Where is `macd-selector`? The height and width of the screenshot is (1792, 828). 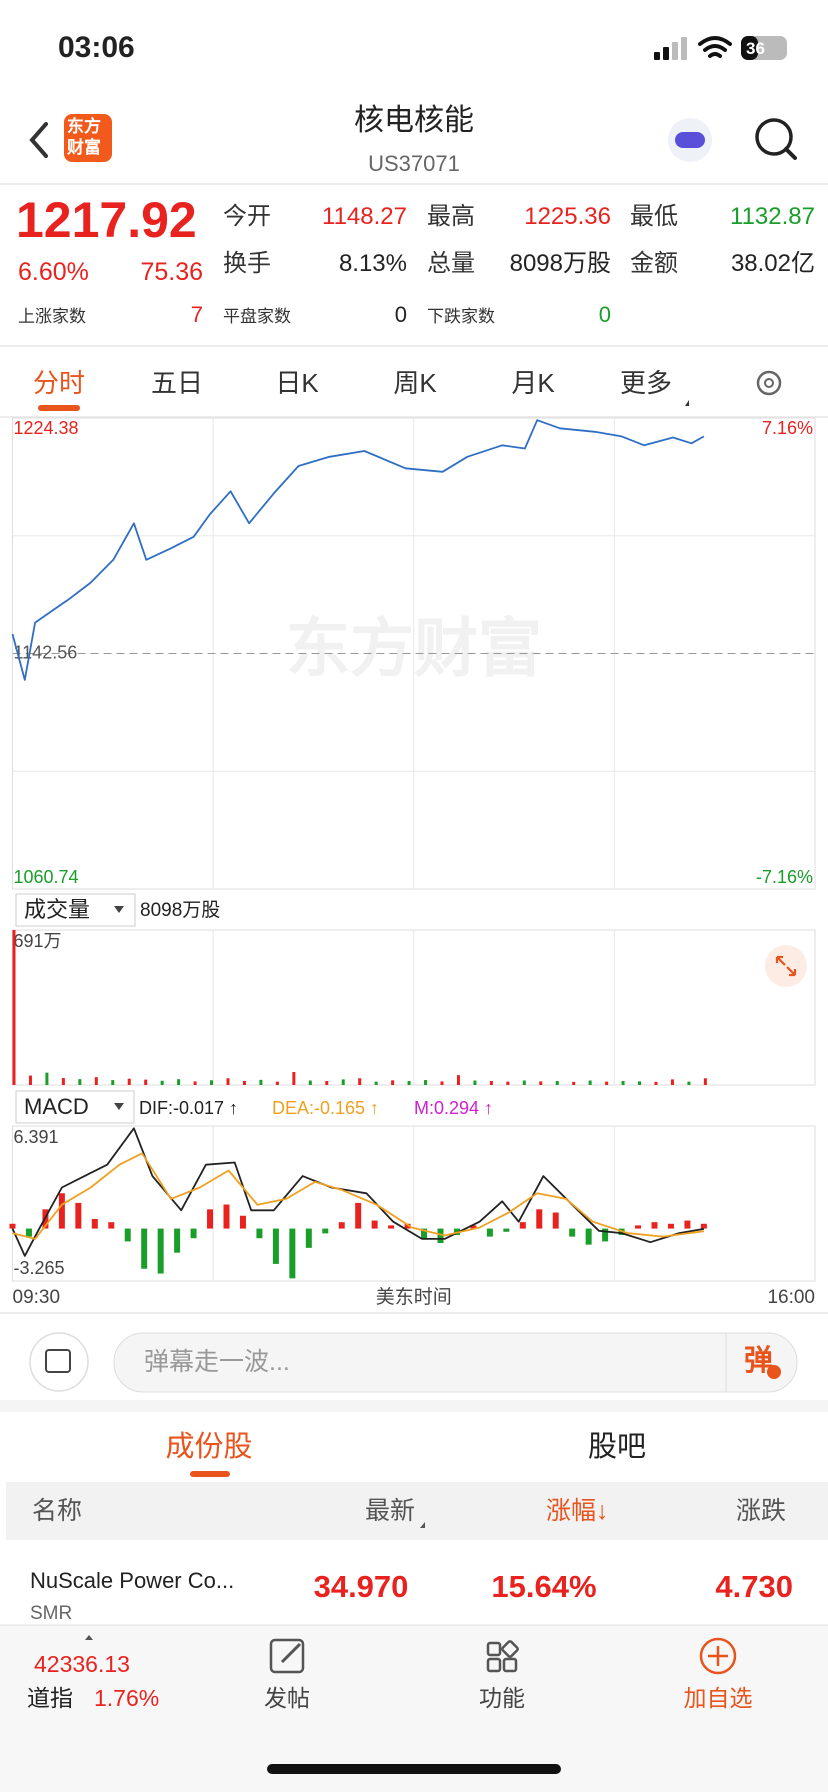
macd-selector is located at coordinates (75, 1107).